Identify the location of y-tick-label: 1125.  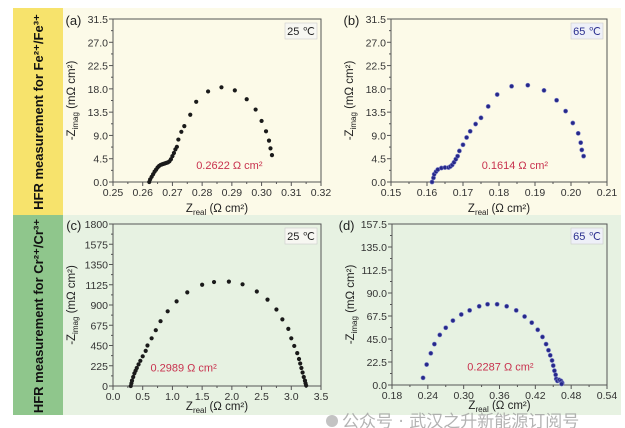
(96, 286).